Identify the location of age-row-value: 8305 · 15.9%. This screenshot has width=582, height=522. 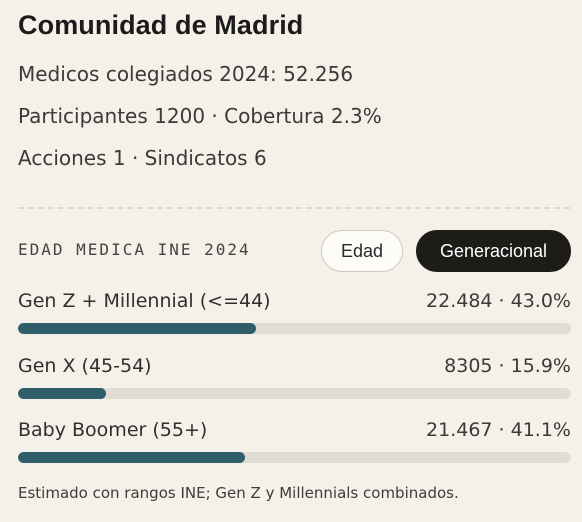
(507, 366).